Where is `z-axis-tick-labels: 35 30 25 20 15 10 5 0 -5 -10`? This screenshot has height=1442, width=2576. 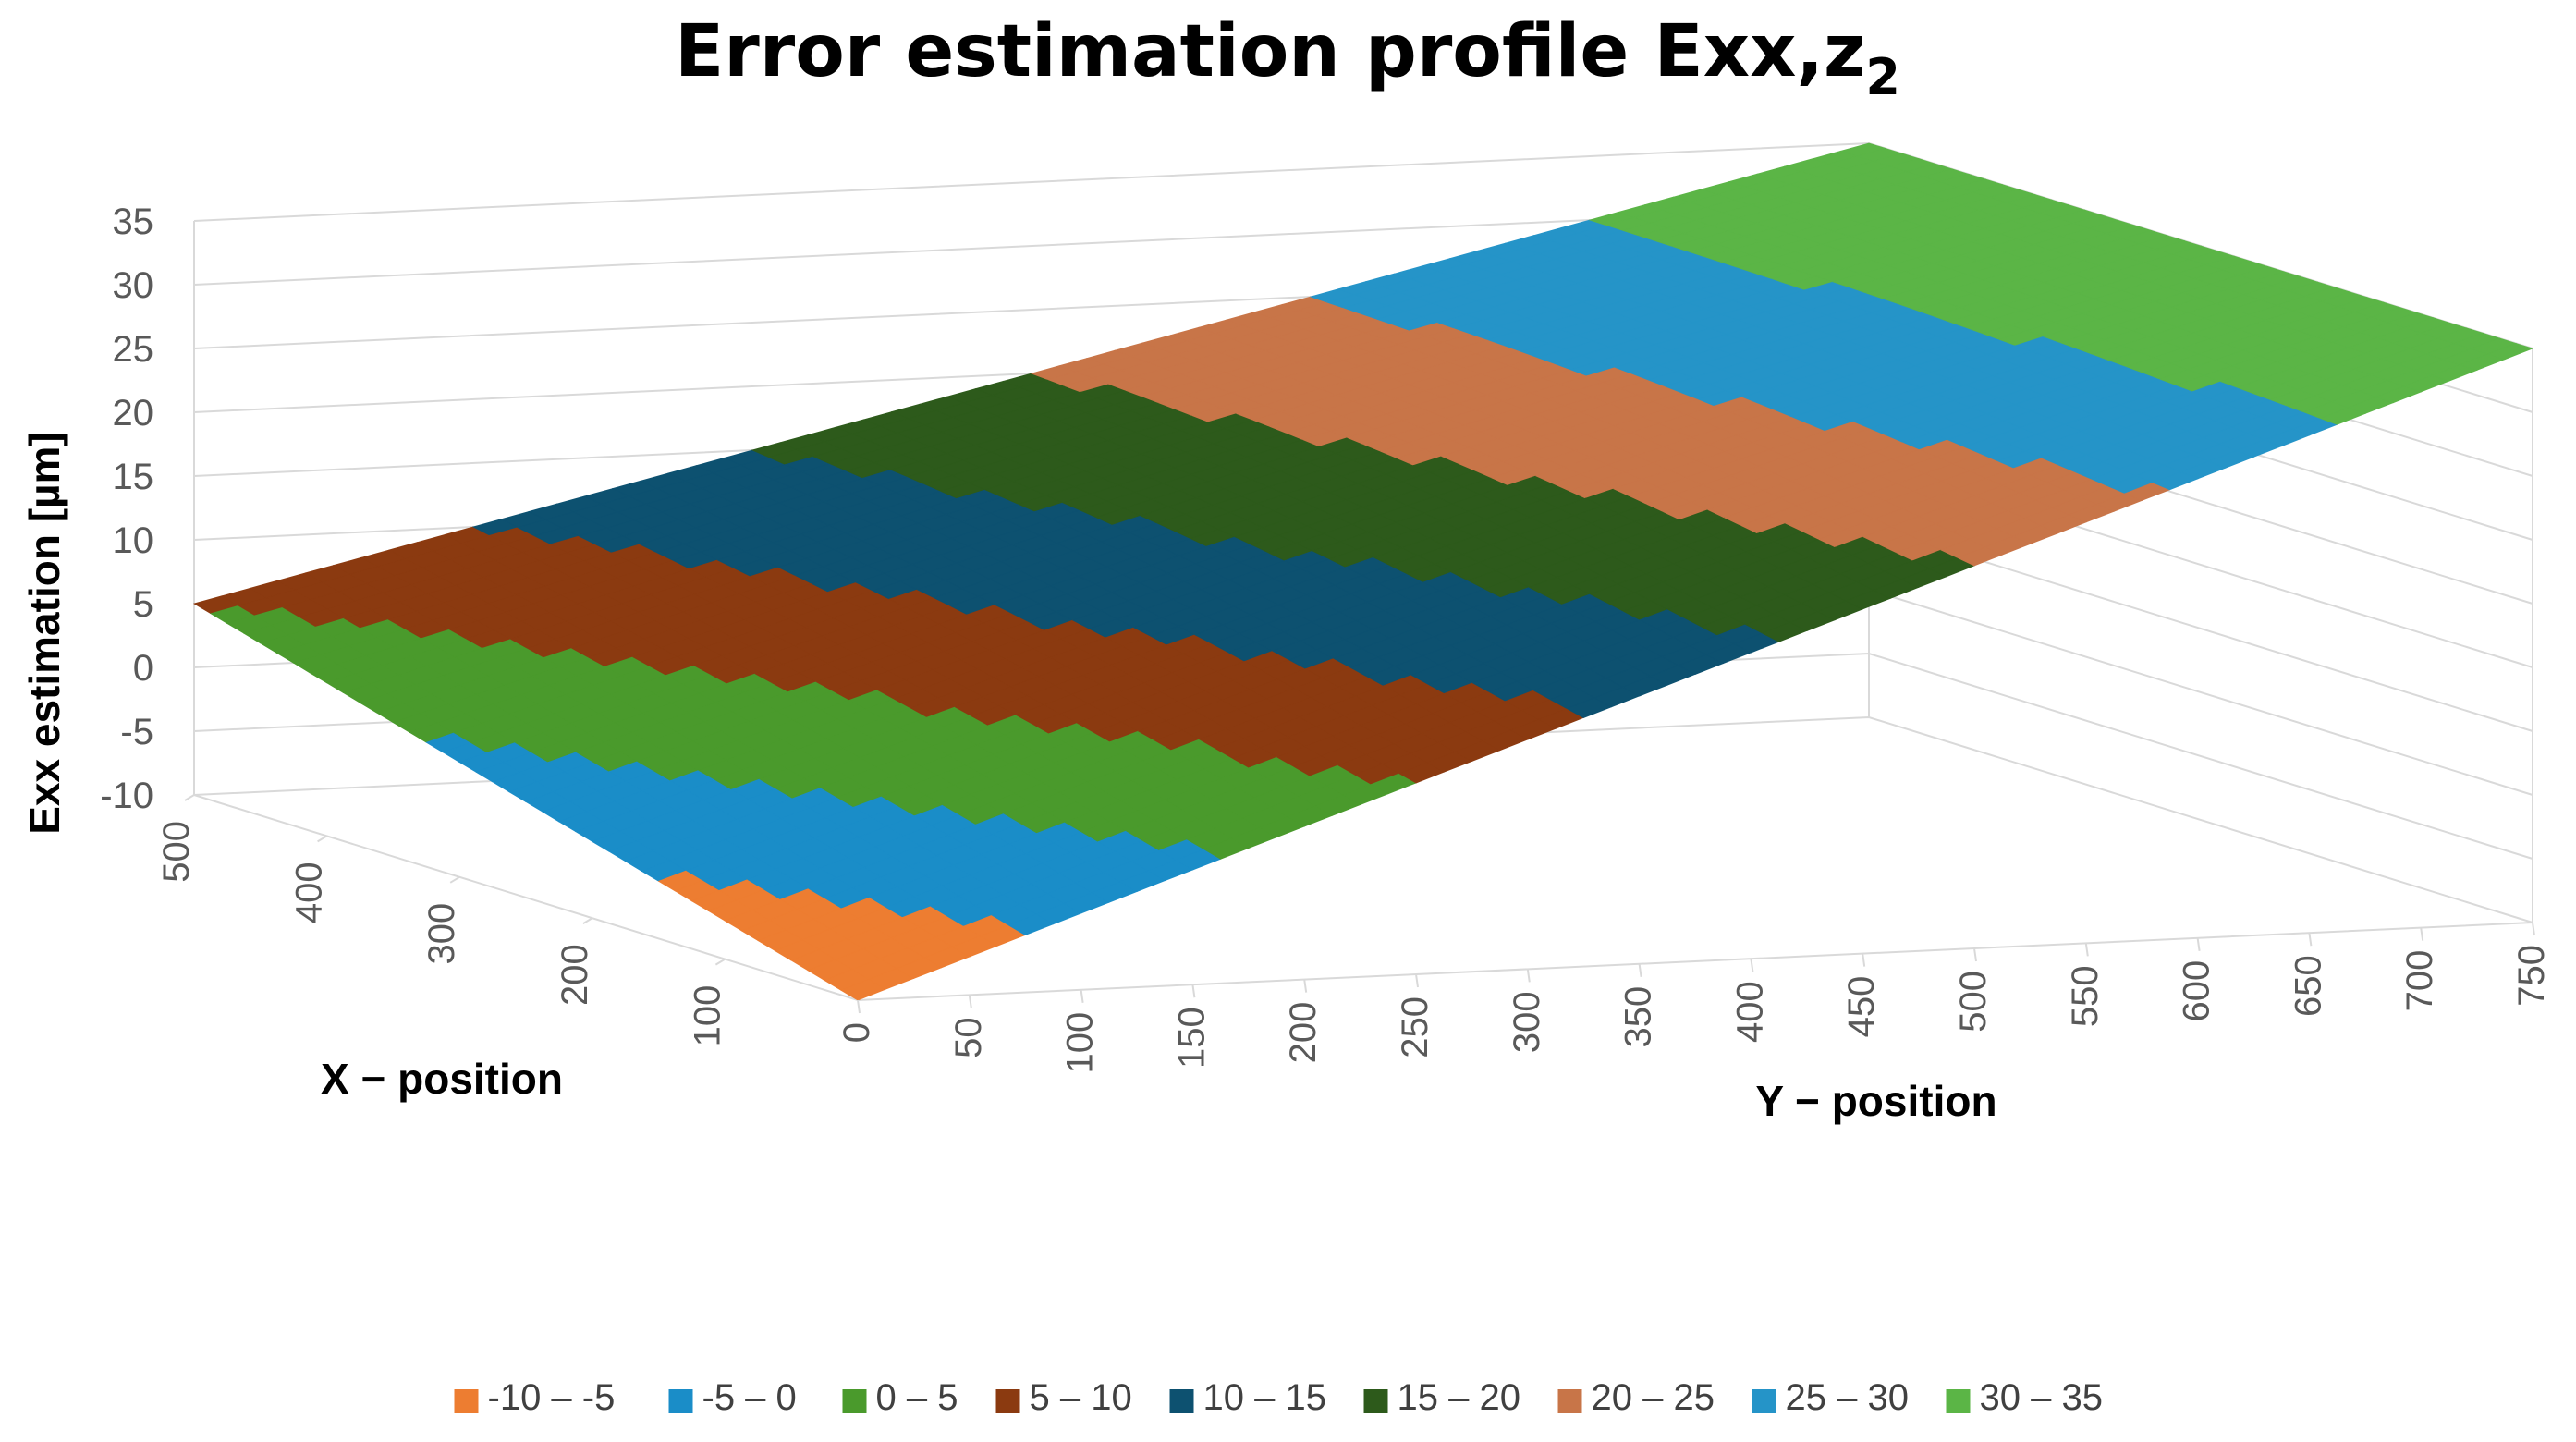
z-axis-tick-labels: 35 30 25 20 15 10 5 0 -5 -10 is located at coordinates (126, 509).